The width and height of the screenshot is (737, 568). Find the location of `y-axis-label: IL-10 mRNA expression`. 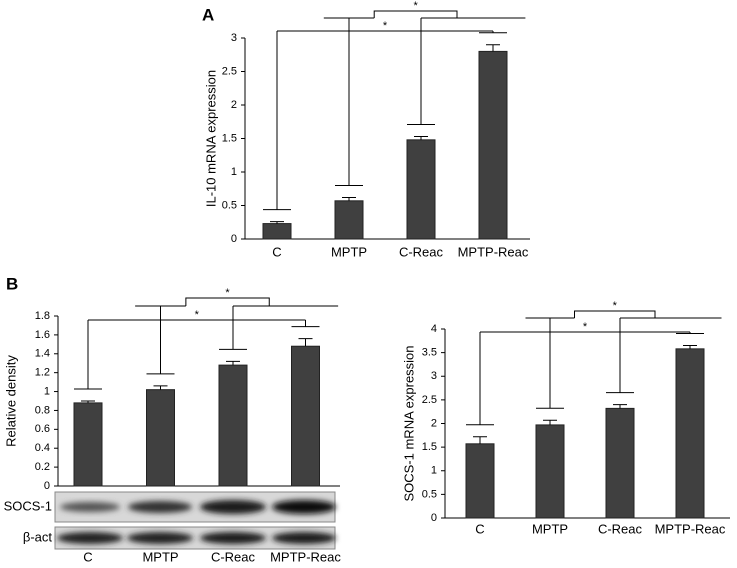

y-axis-label: IL-10 mRNA expression is located at coordinates (210, 138).